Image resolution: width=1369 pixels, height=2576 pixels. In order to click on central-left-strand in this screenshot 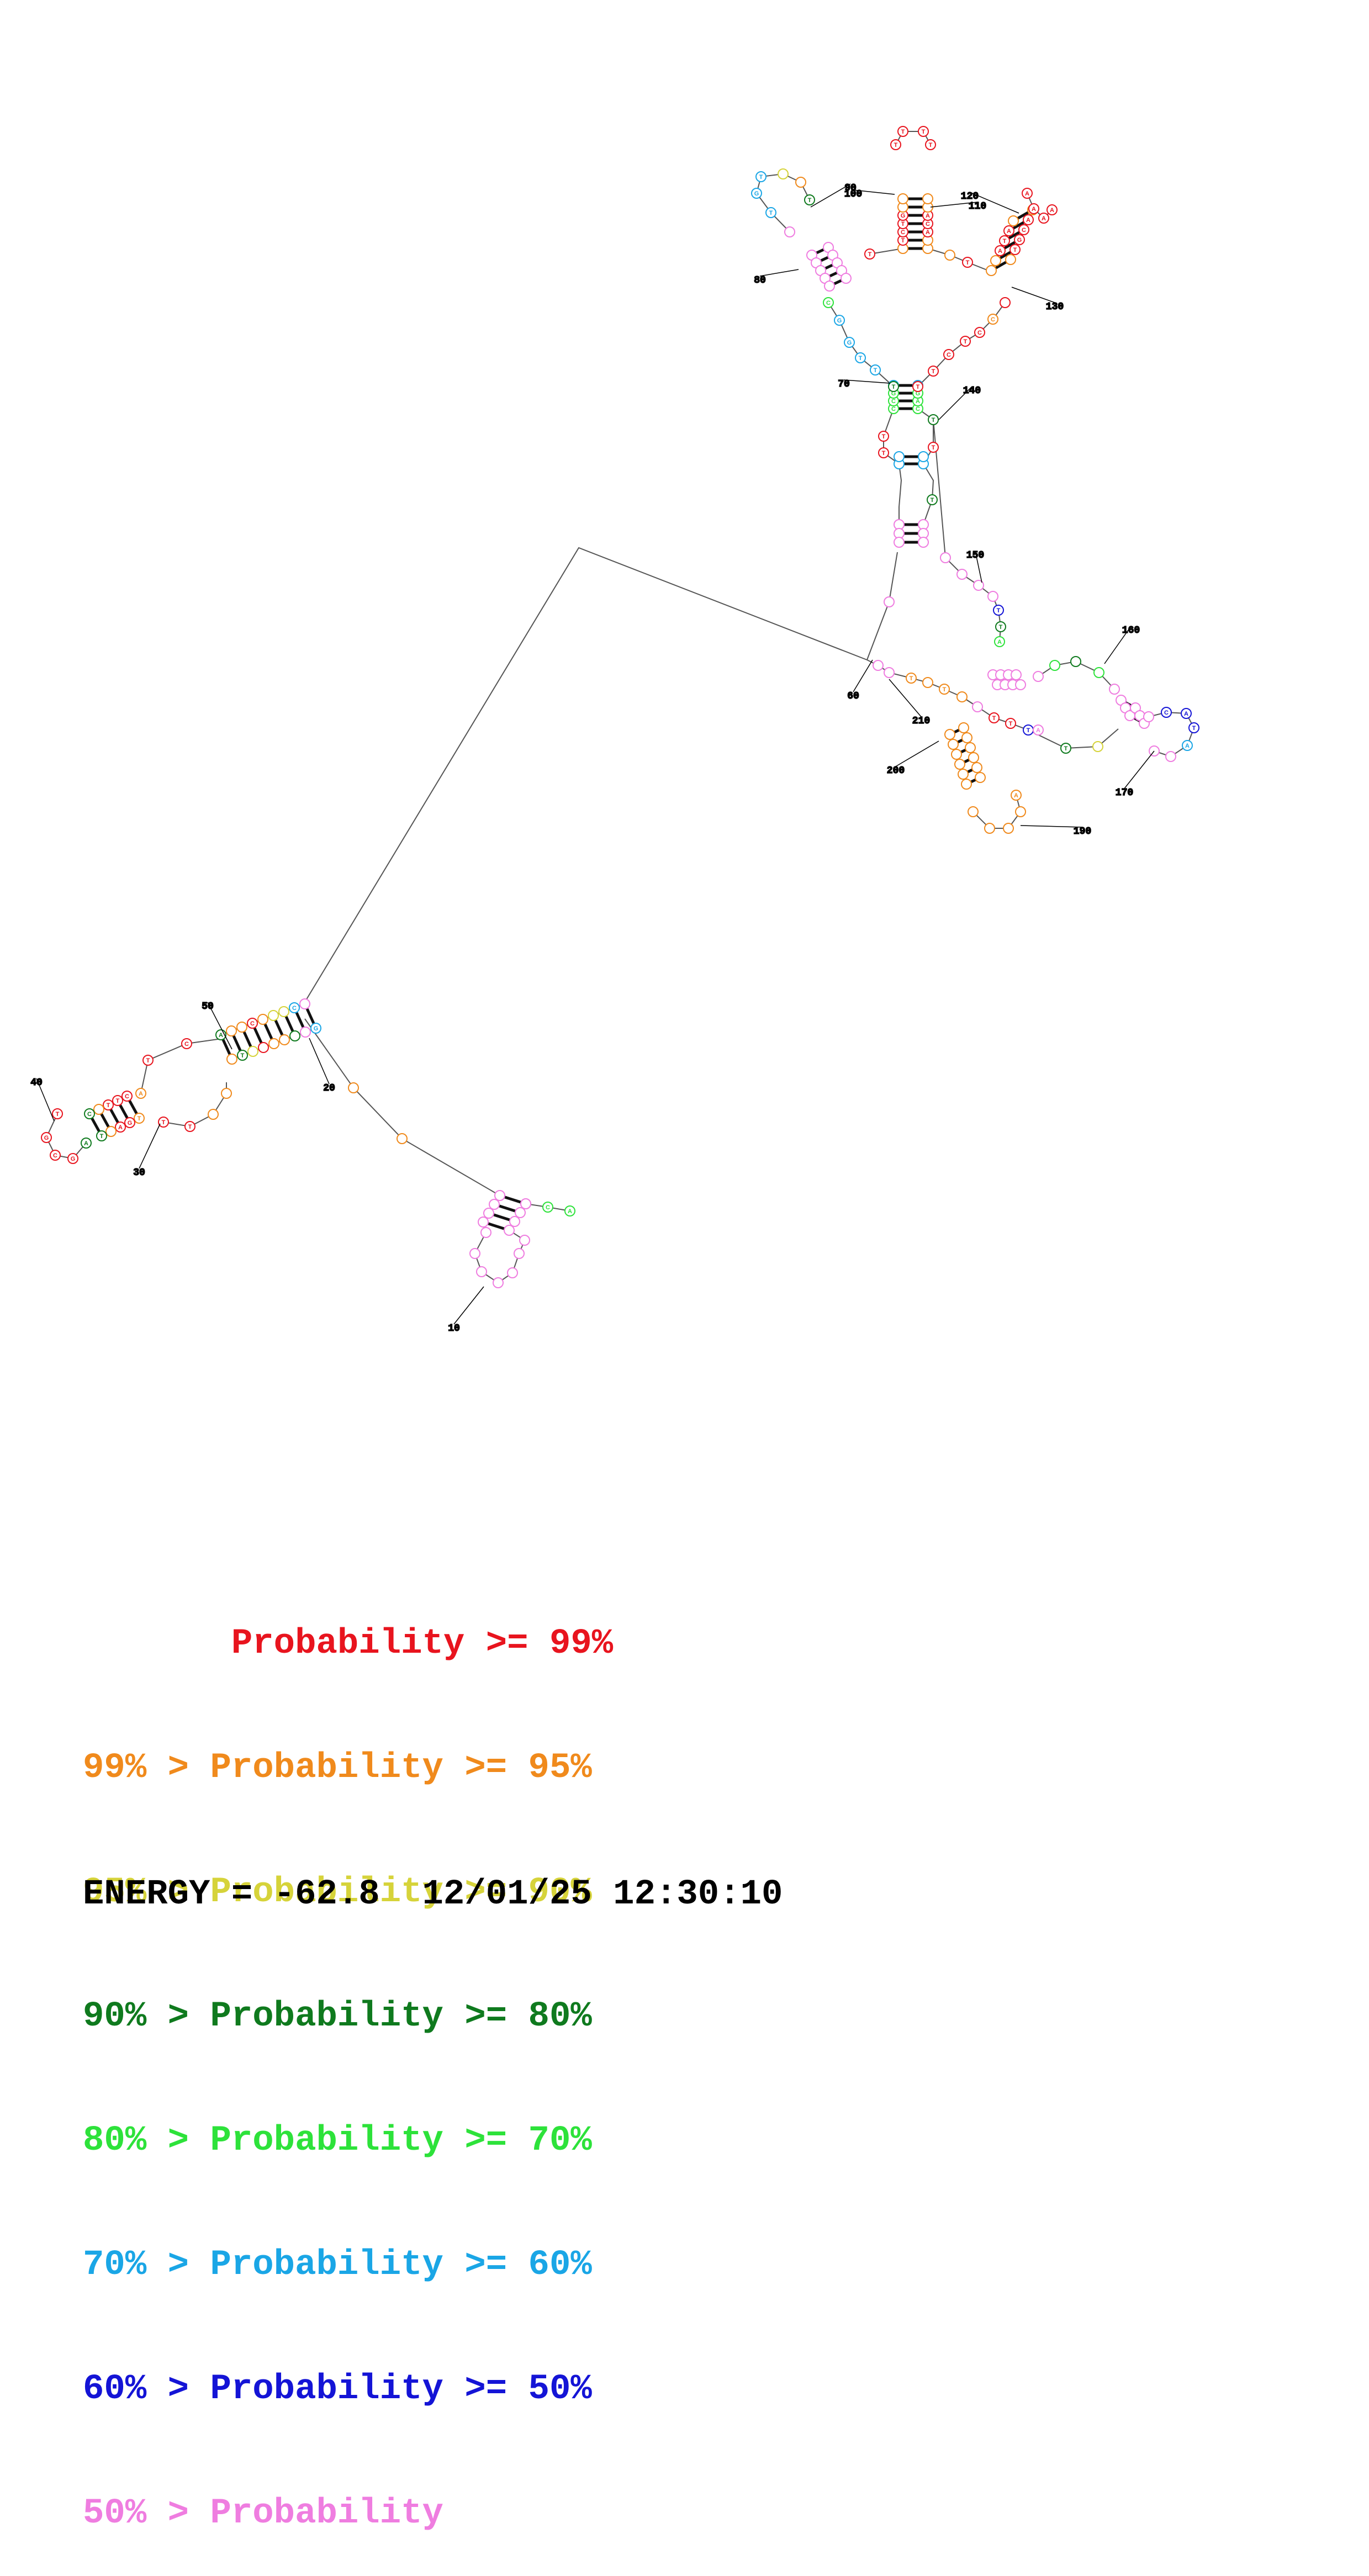, I will do `click(900, 494)`.